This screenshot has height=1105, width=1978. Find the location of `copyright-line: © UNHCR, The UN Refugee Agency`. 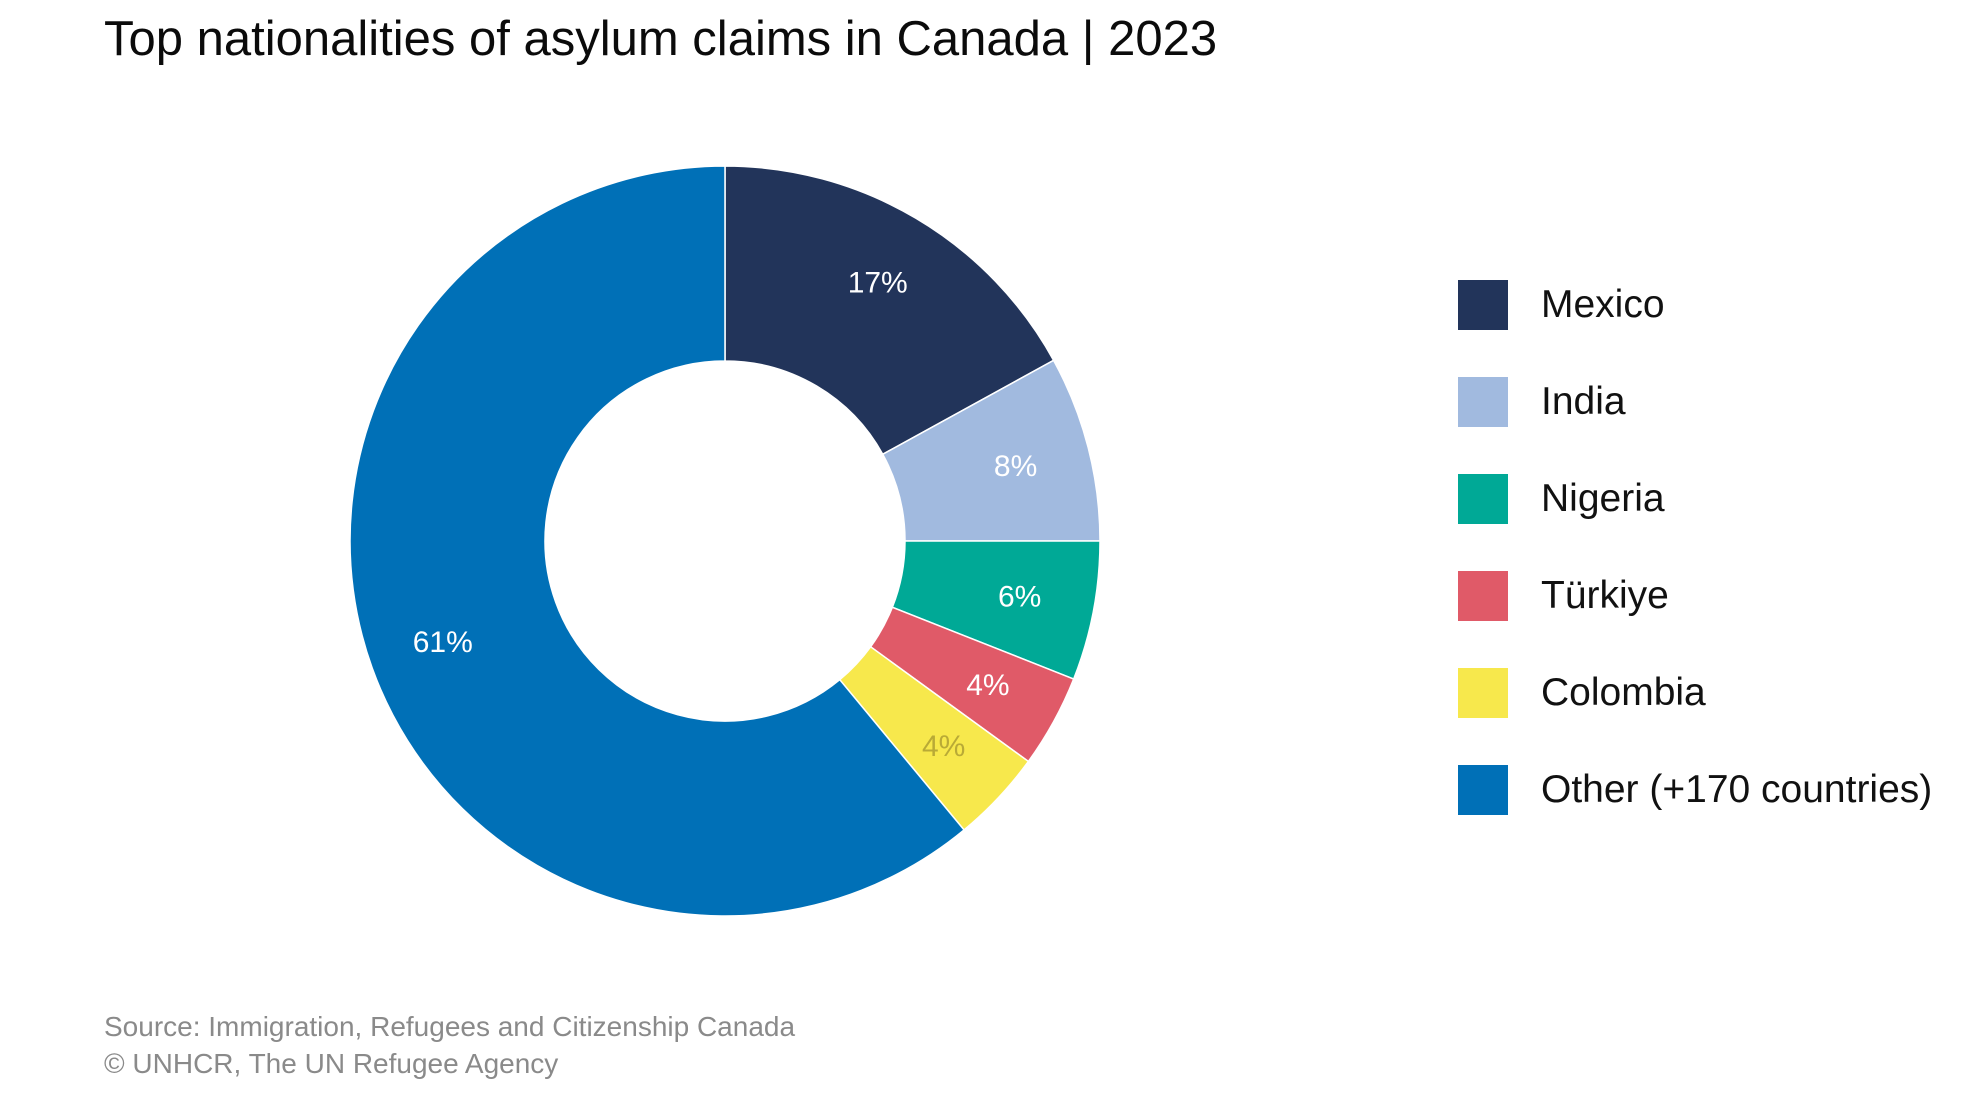

copyright-line: © UNHCR, The UN Refugee Agency is located at coordinates (331, 1063).